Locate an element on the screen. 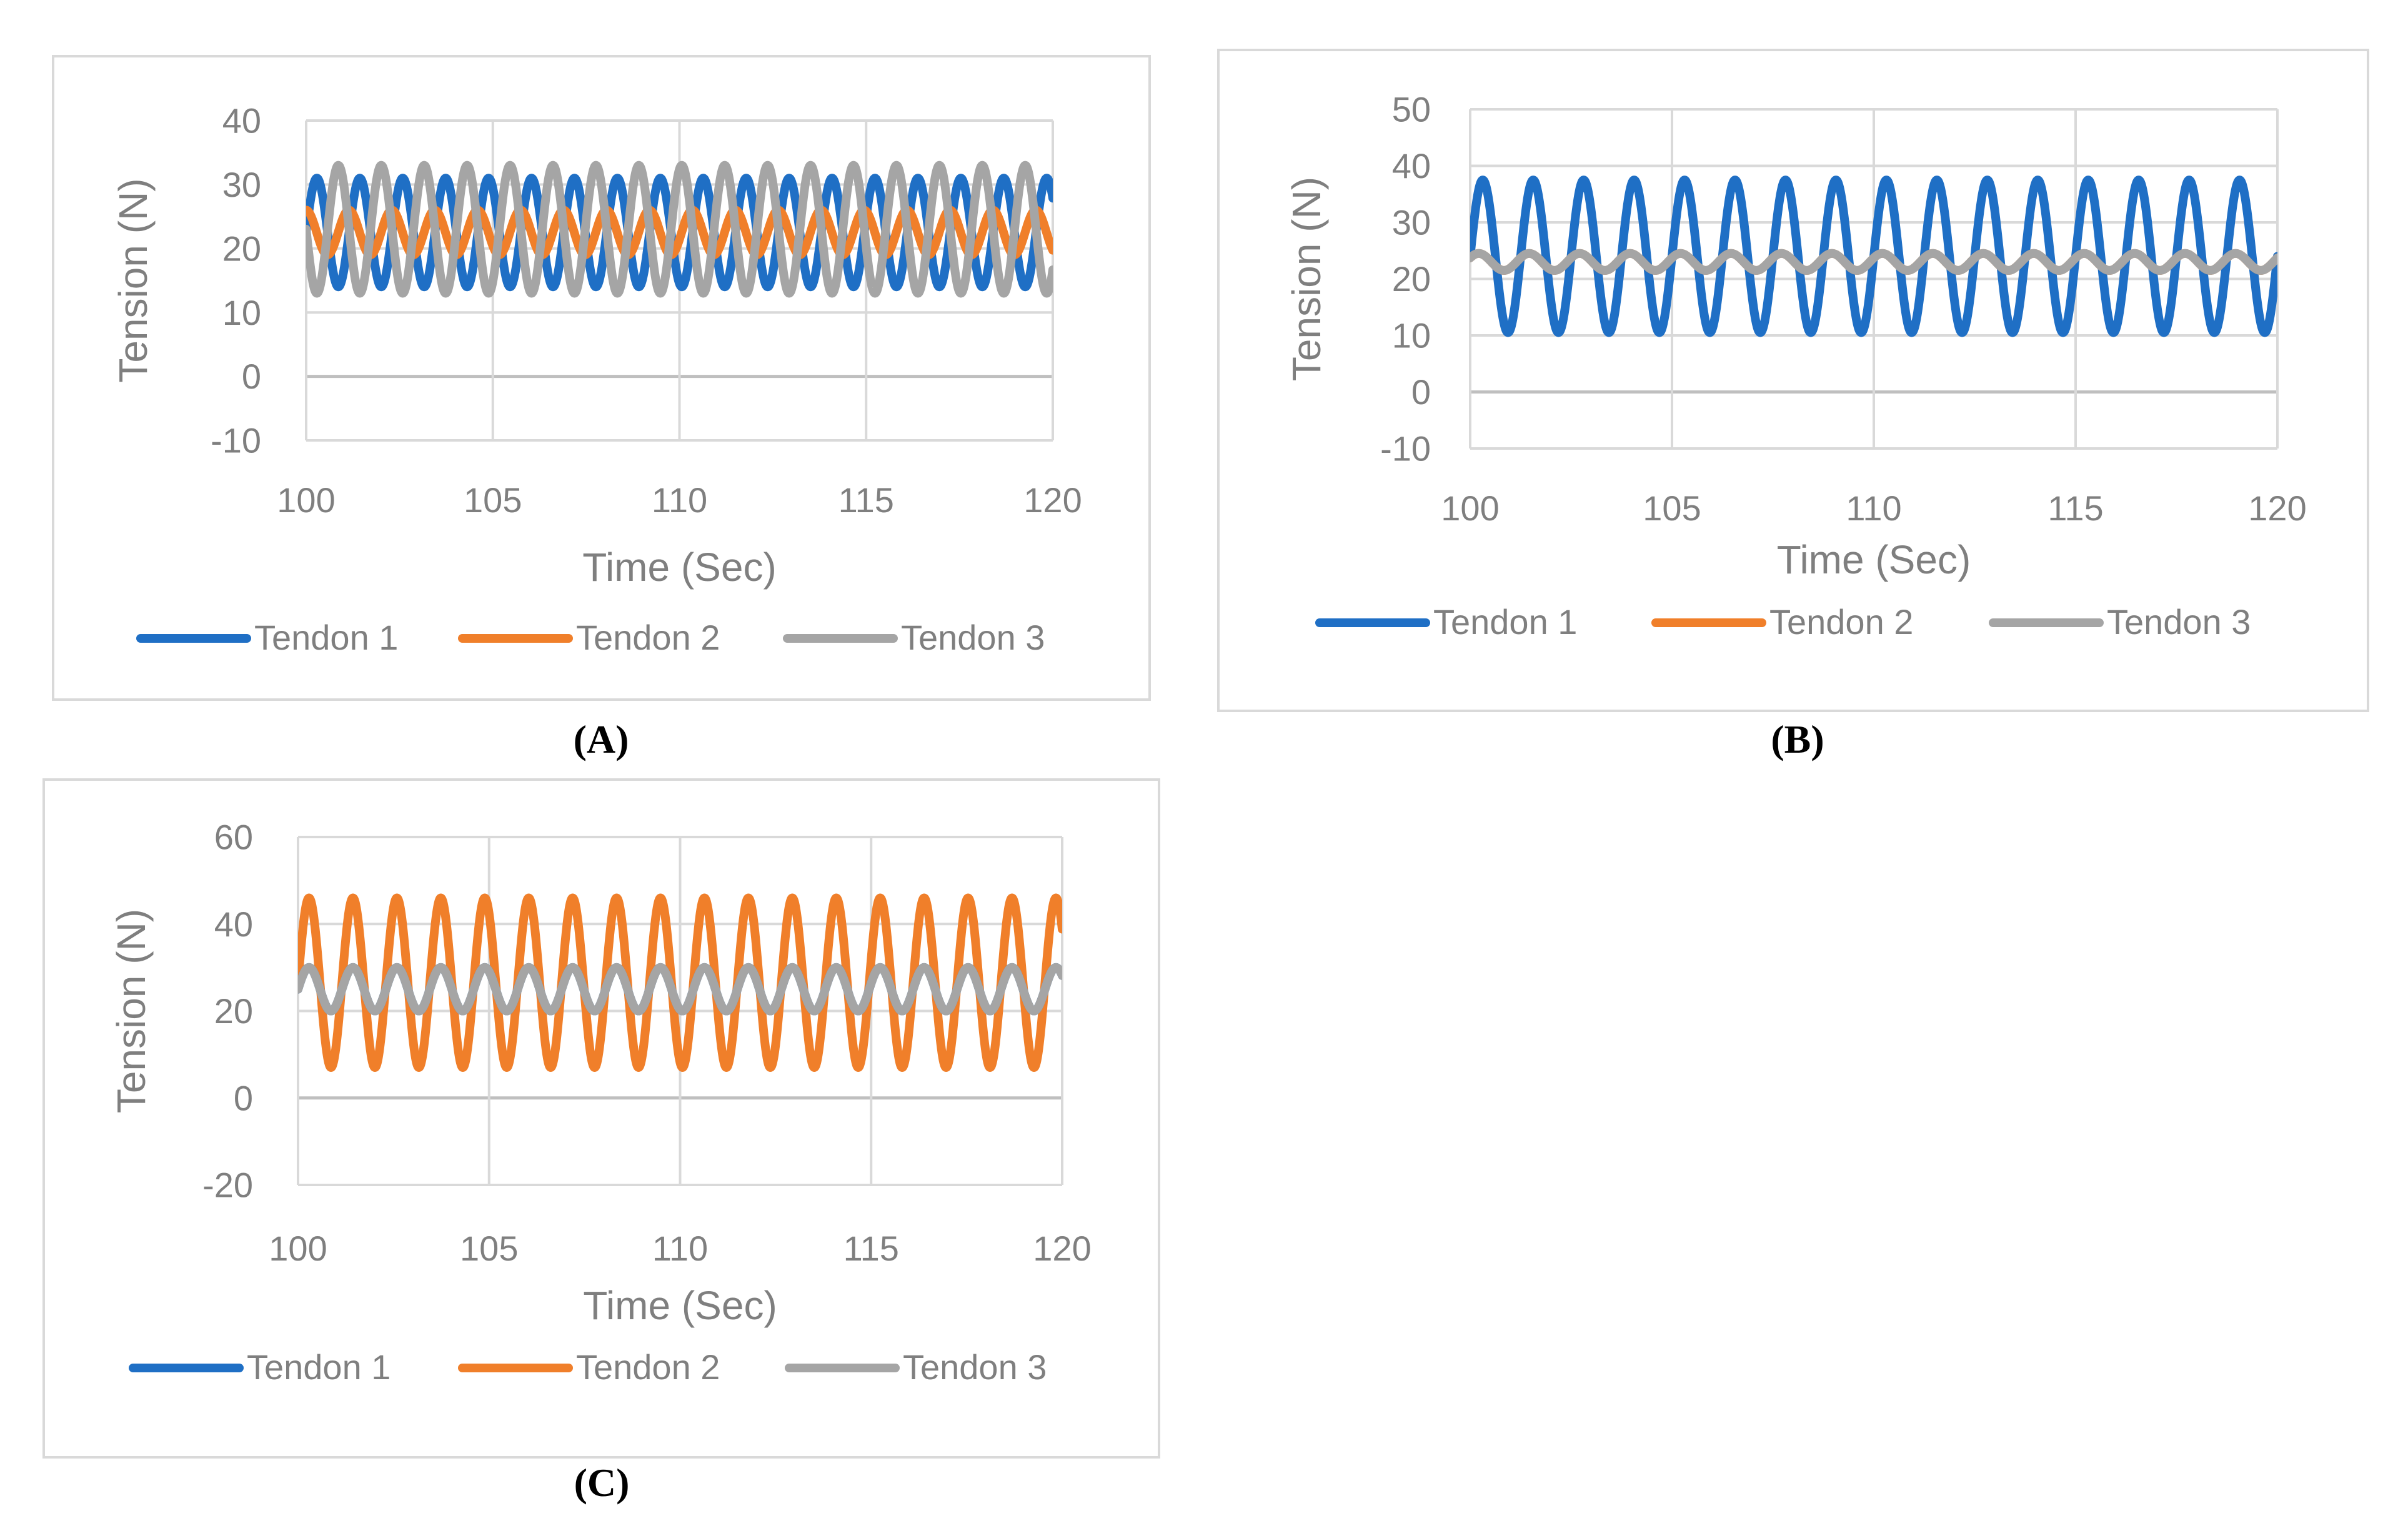  y-tick-label: -20 is located at coordinates (228, 1185).